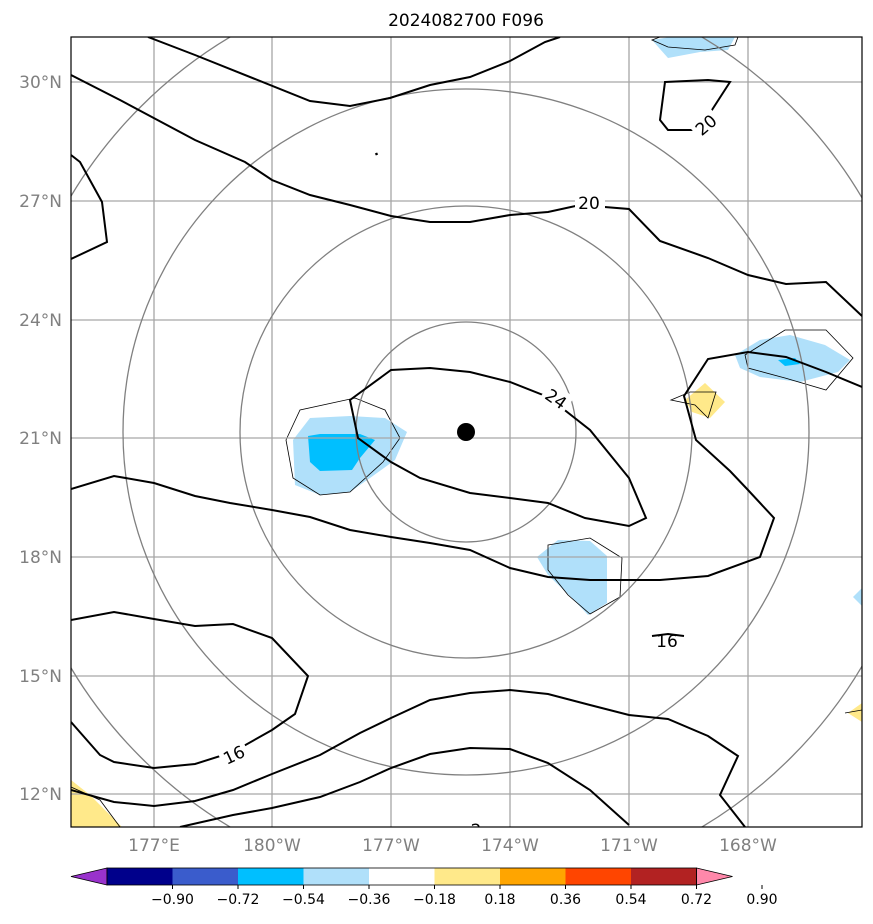 This screenshot has height=924, width=873. Describe the element at coordinates (303, 900) in the screenshot. I see `colorbar-tick-label: −0.54` at that location.